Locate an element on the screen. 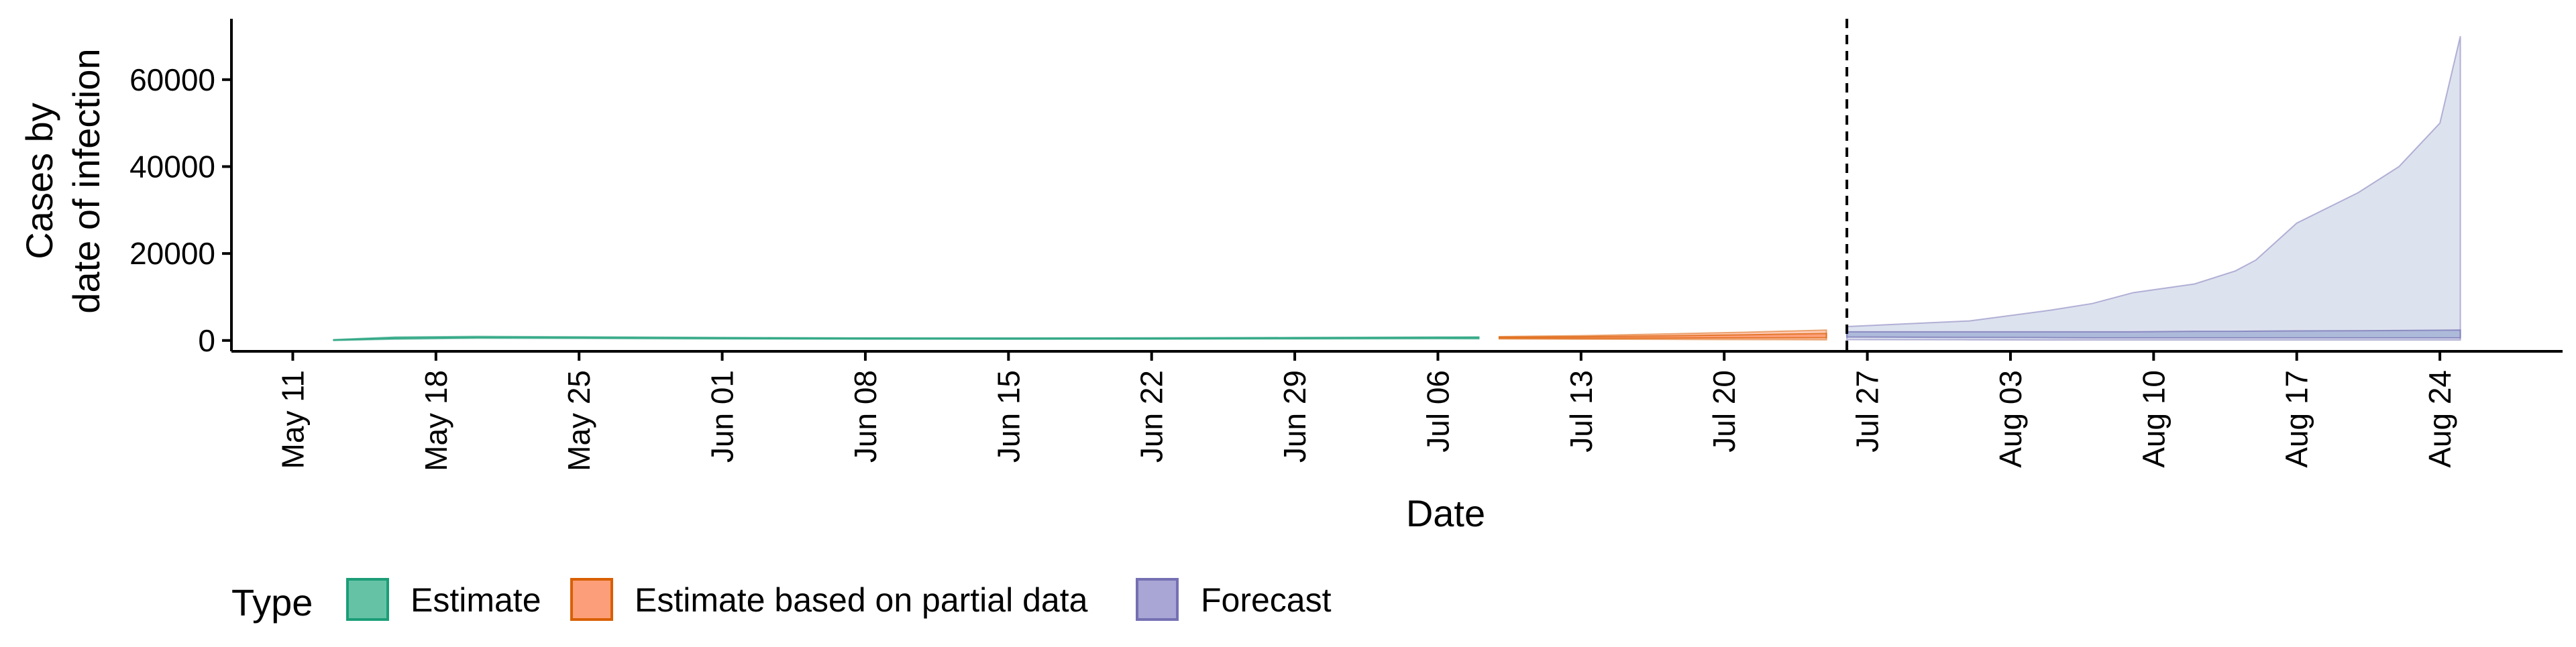  legend-title: Type is located at coordinates (272, 602).